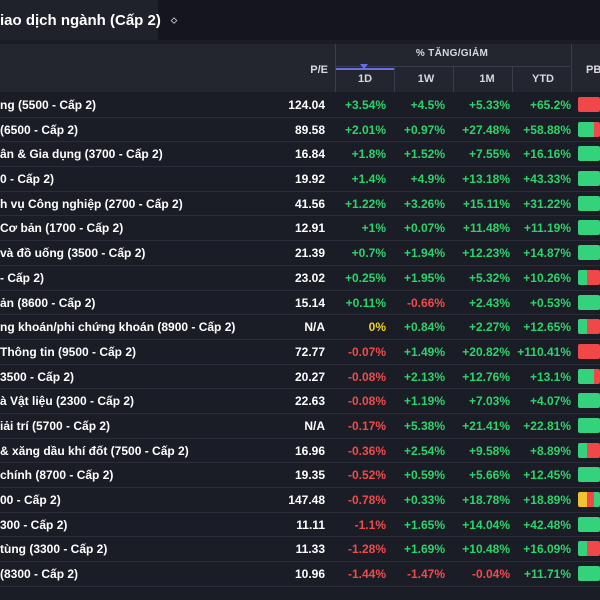 The image size is (600, 600). I want to click on pe-value: 10.96, so click(309, 574).